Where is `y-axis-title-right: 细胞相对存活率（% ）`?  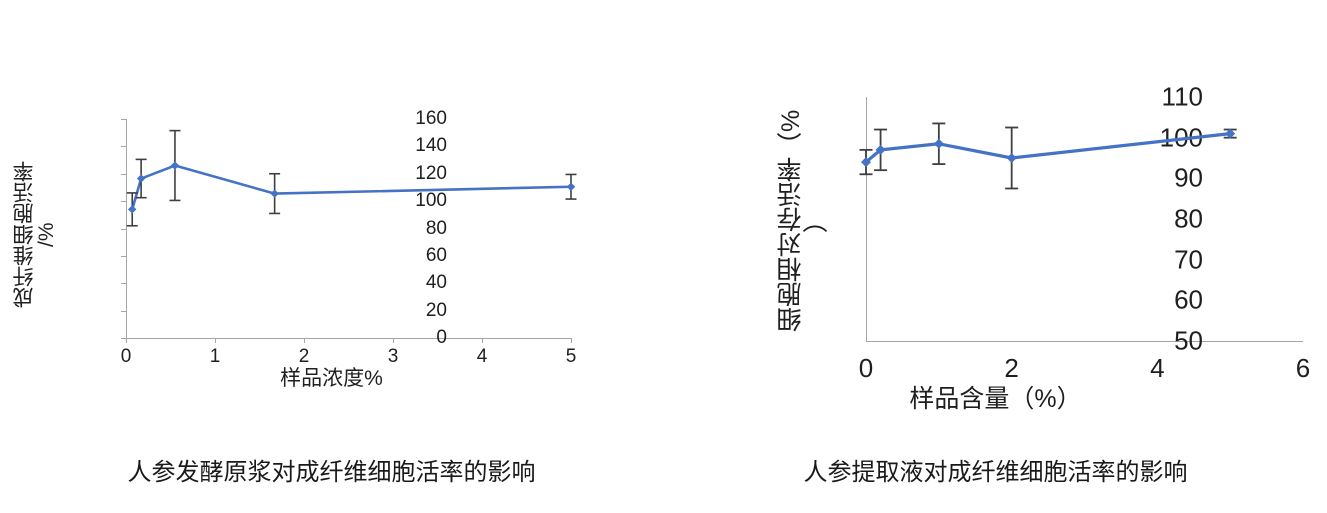
y-axis-title-right: 细胞相对存活率（% ） is located at coordinates (804, 220).